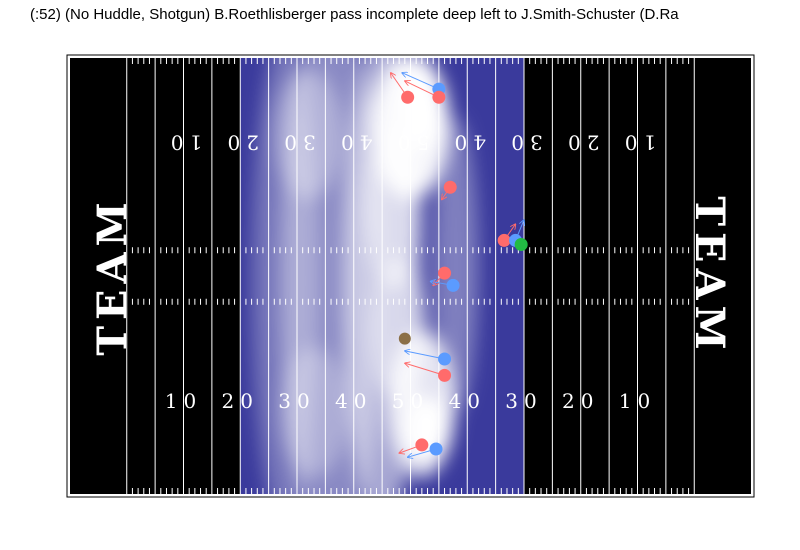 The width and height of the screenshot is (800, 550). Describe the element at coordinates (296, 142) in the screenshot. I see `yard-number-top-2: 30` at that location.